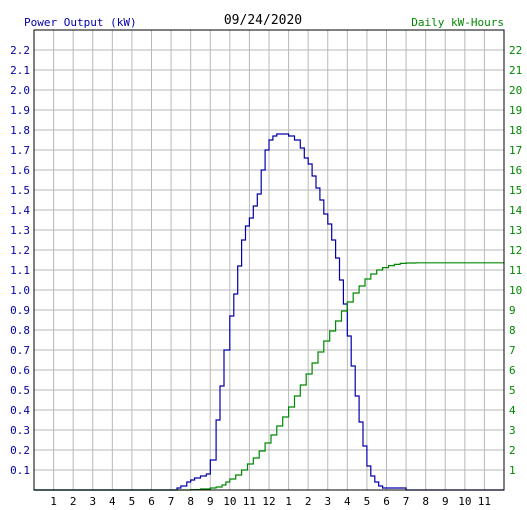 The height and width of the screenshot is (510, 527). Describe the element at coordinates (512, 390) in the screenshot. I see `right-axis-tick-label: 5` at that location.